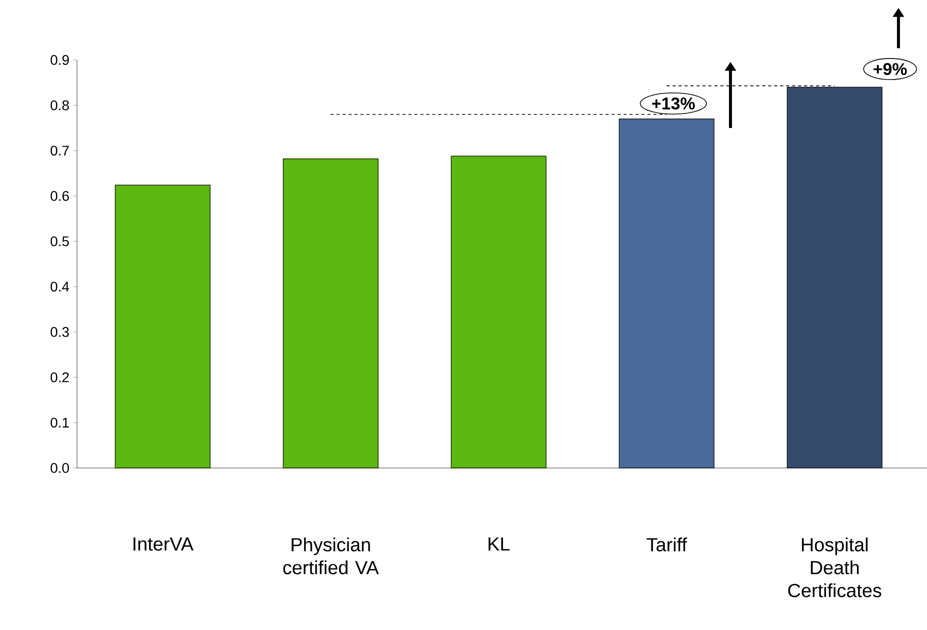 The height and width of the screenshot is (630, 927). I want to click on y-tick-label: 0.3, so click(59, 332).